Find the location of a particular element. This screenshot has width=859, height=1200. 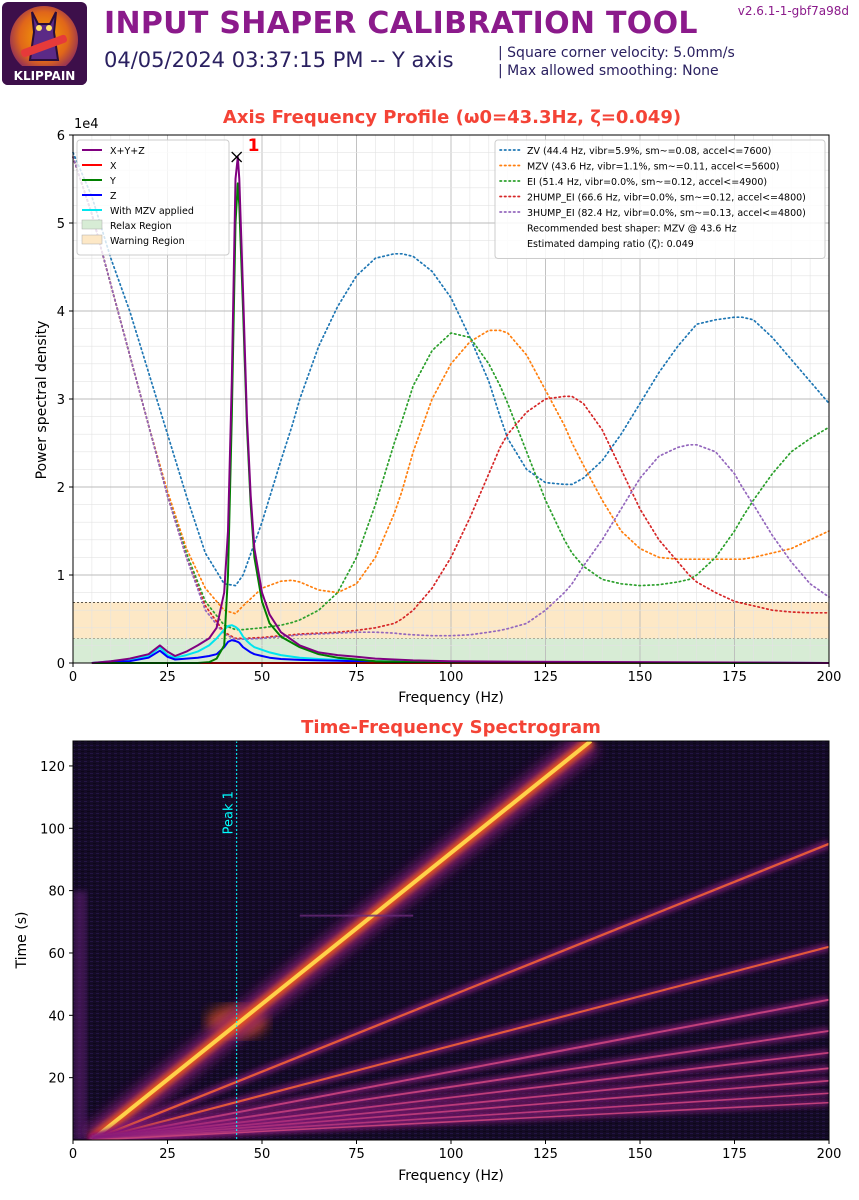

spectrogram-xlabel: Frequency (Hz) is located at coordinates (451, 1176).